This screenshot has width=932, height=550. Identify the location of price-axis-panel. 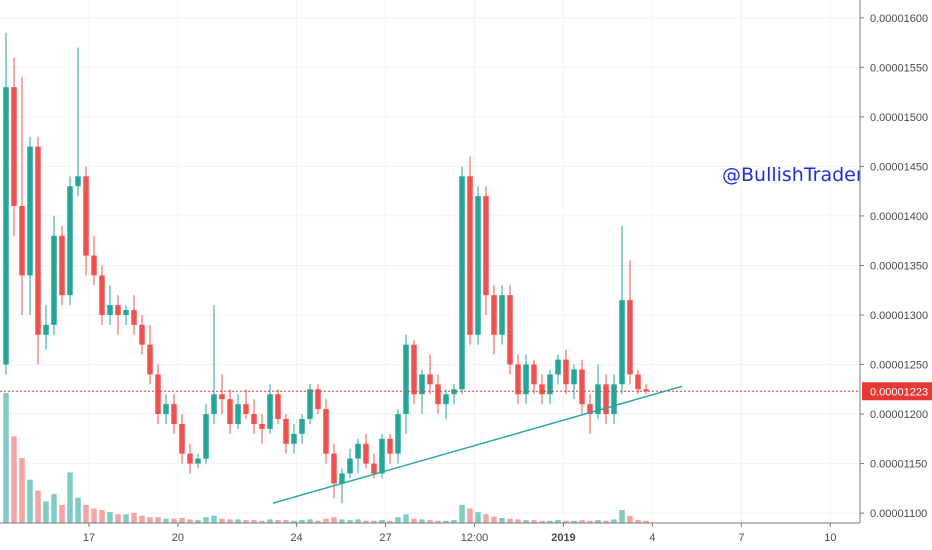
(896, 275).